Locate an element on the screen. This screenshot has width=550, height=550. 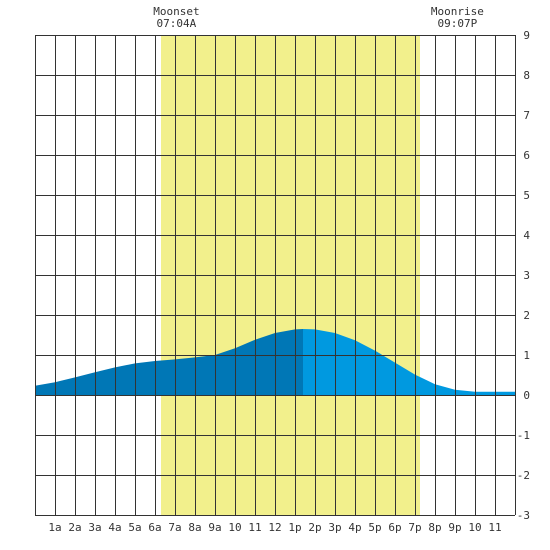
x-tick-label: 8a is located at coordinates (194, 527).